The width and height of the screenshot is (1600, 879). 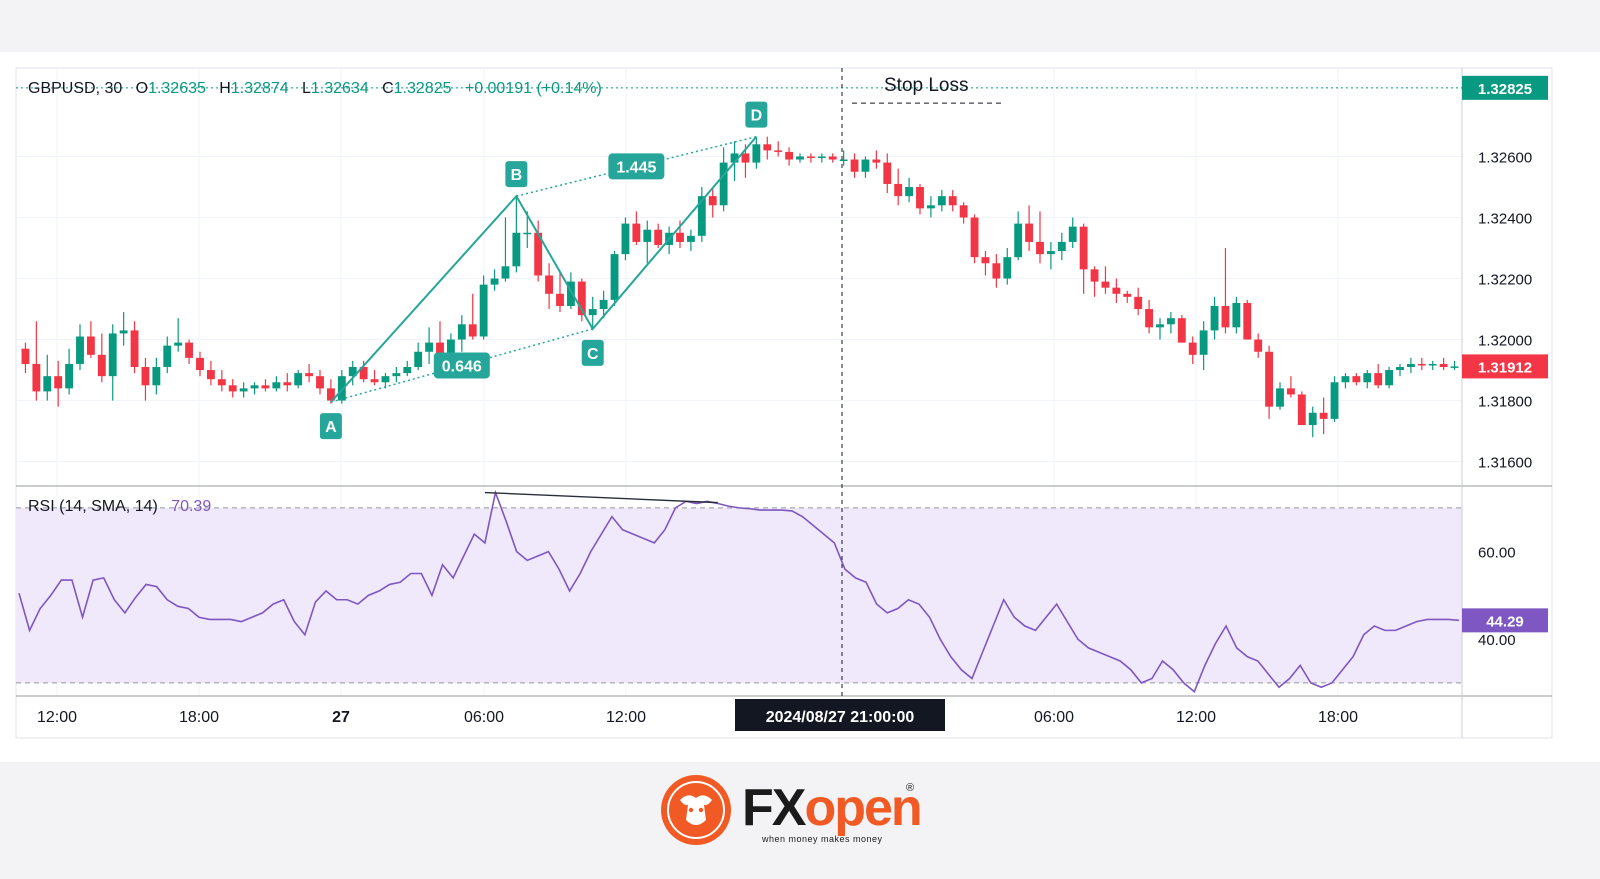 I want to click on price-badge-label: 1.31912, so click(x=1505, y=367).